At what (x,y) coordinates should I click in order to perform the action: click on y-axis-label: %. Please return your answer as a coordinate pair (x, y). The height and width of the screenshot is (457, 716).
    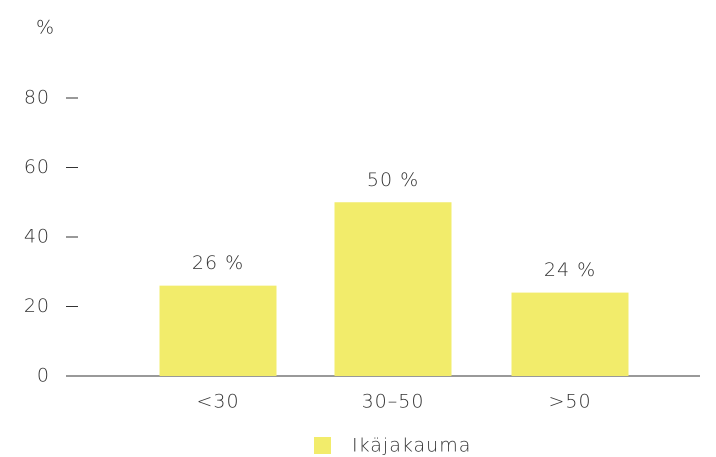
    Looking at the image, I should click on (45, 28).